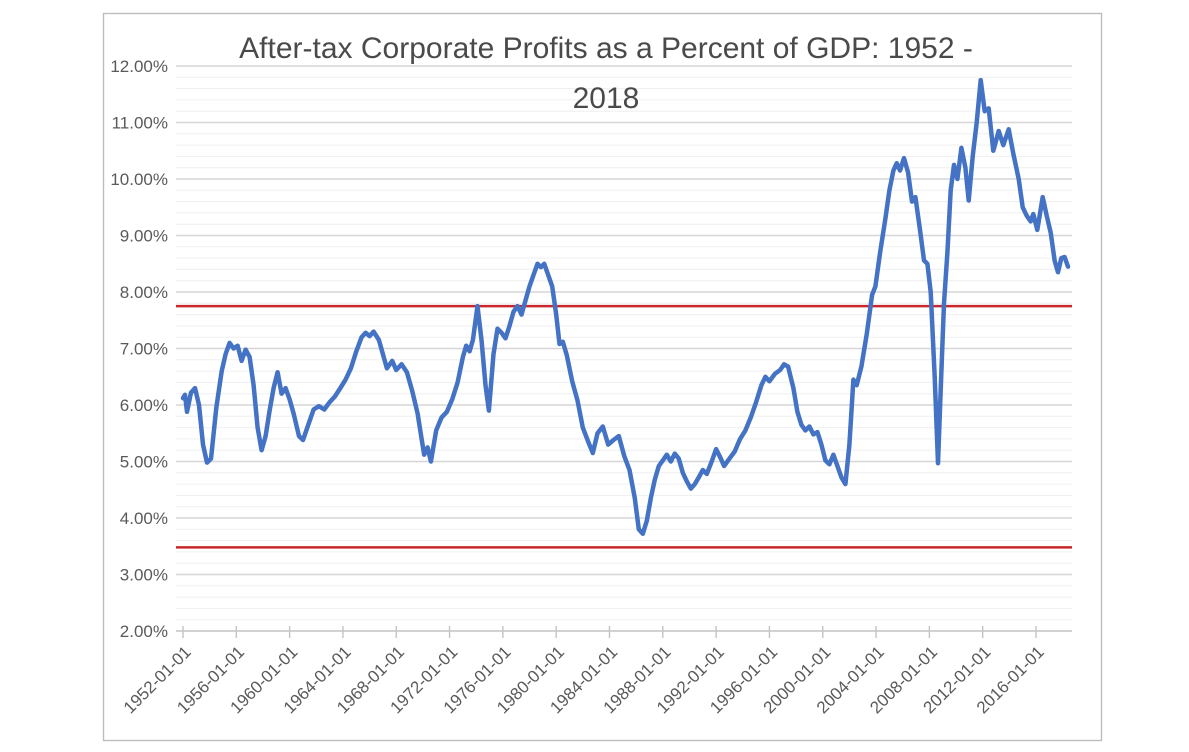 This screenshot has height=752, width=1189. Describe the element at coordinates (144, 236) in the screenshot. I see `y-tick-label: 9.00%` at that location.